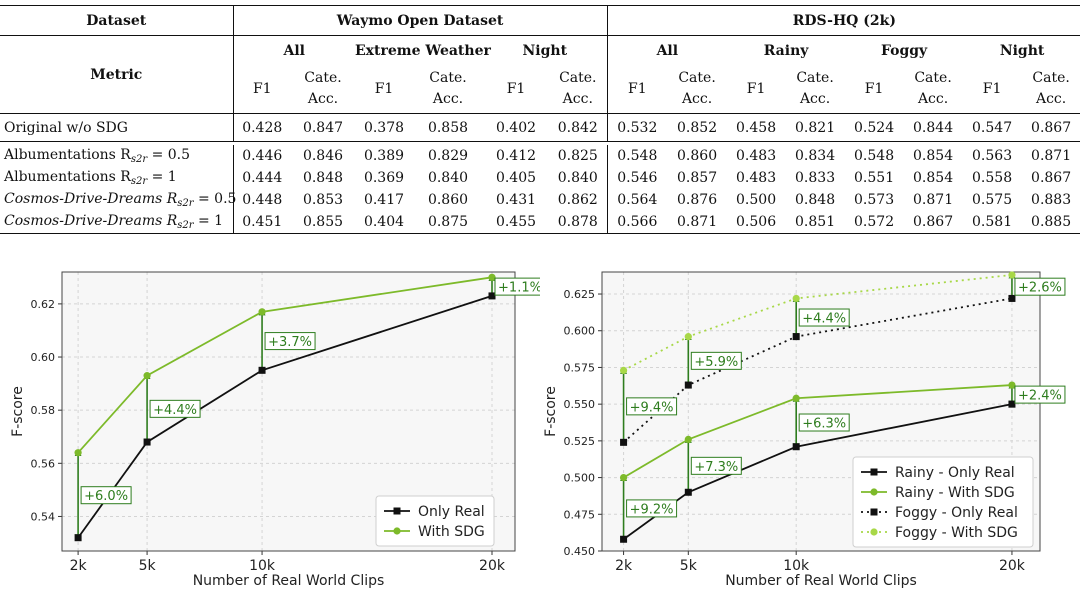  I want to click on legend-label: Rainy - With SDG, so click(955, 493).